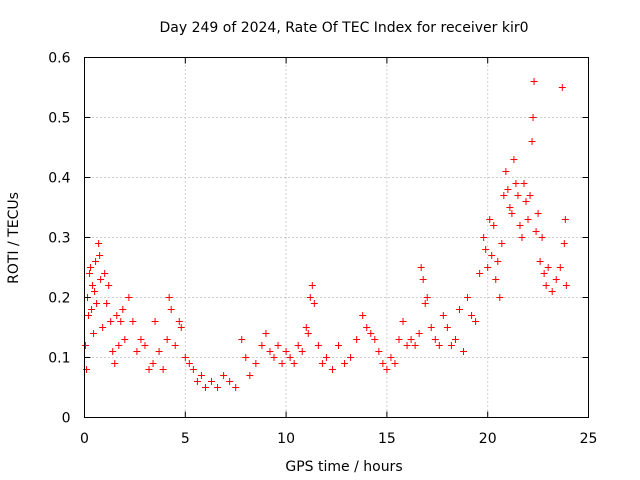 The image size is (640, 480). What do you see at coordinates (338, 439) in the screenshot?
I see `x-axis-tick-labels: 0 5 10 15 20 25` at bounding box center [338, 439].